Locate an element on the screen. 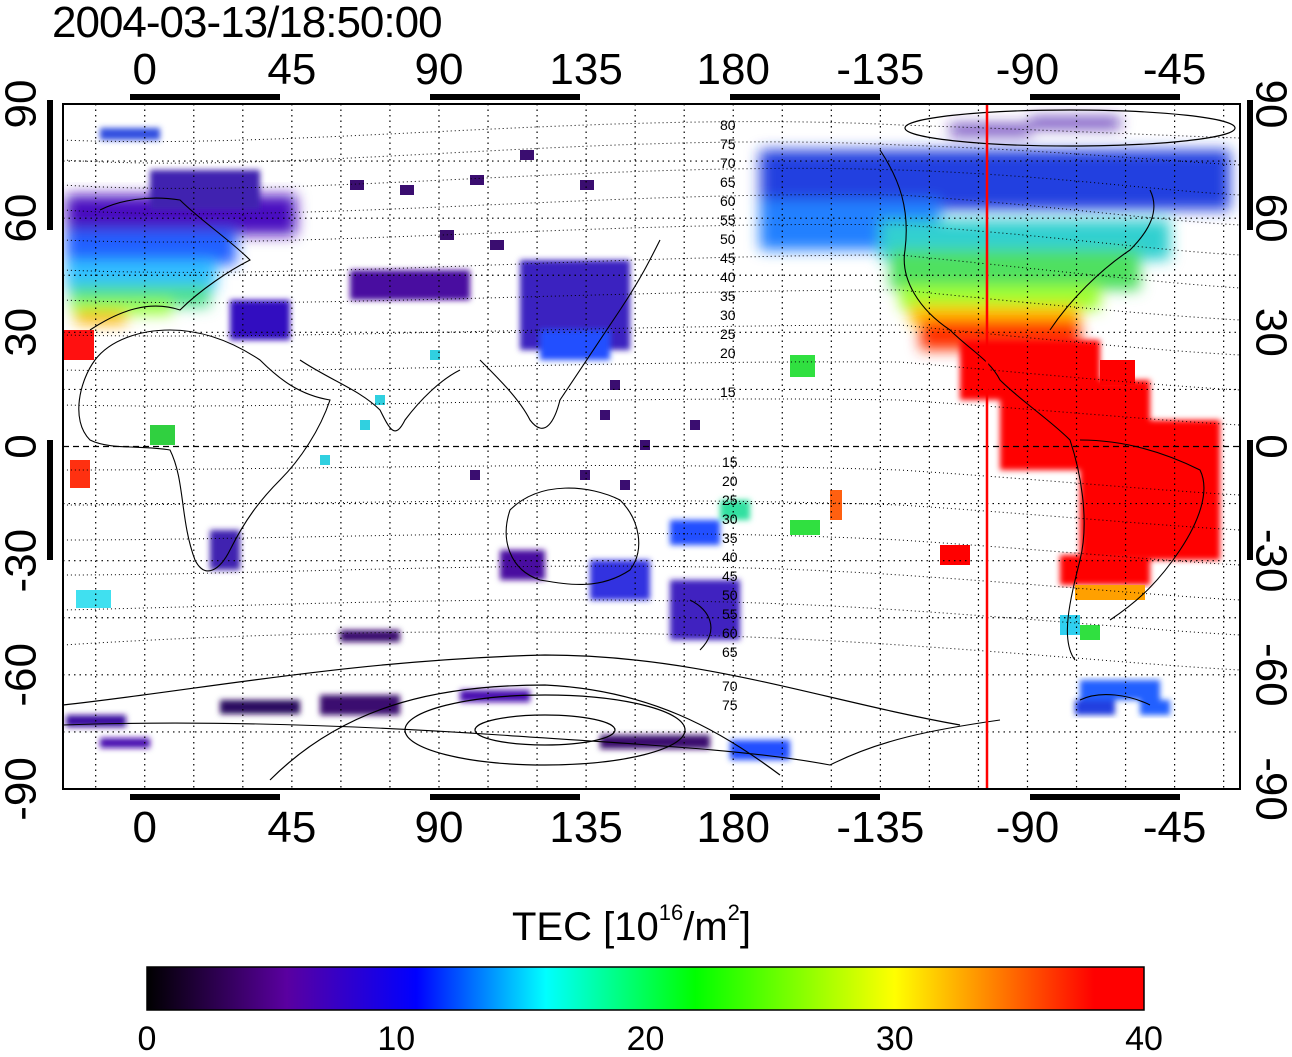 The height and width of the screenshot is (1057, 1292). colorbar-tick-label: 30 is located at coordinates (895, 1038).